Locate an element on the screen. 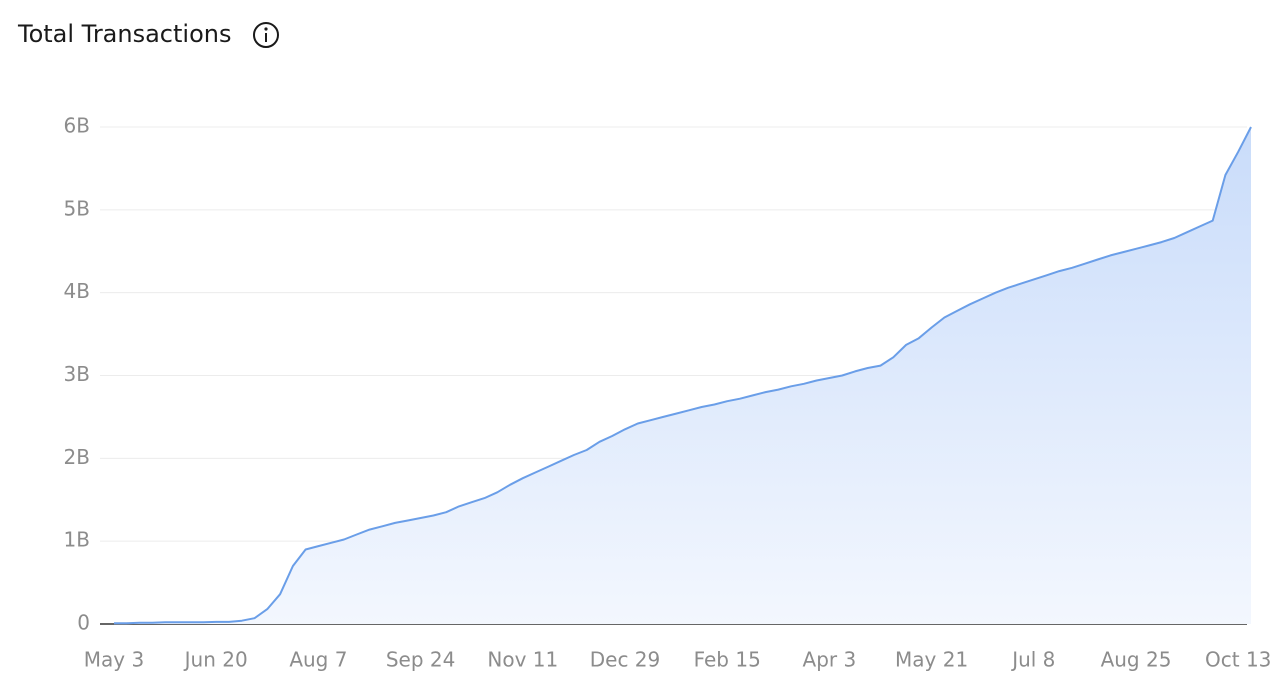 This screenshot has width=1278, height=692. y-tick-label: 0 is located at coordinates (83, 623).